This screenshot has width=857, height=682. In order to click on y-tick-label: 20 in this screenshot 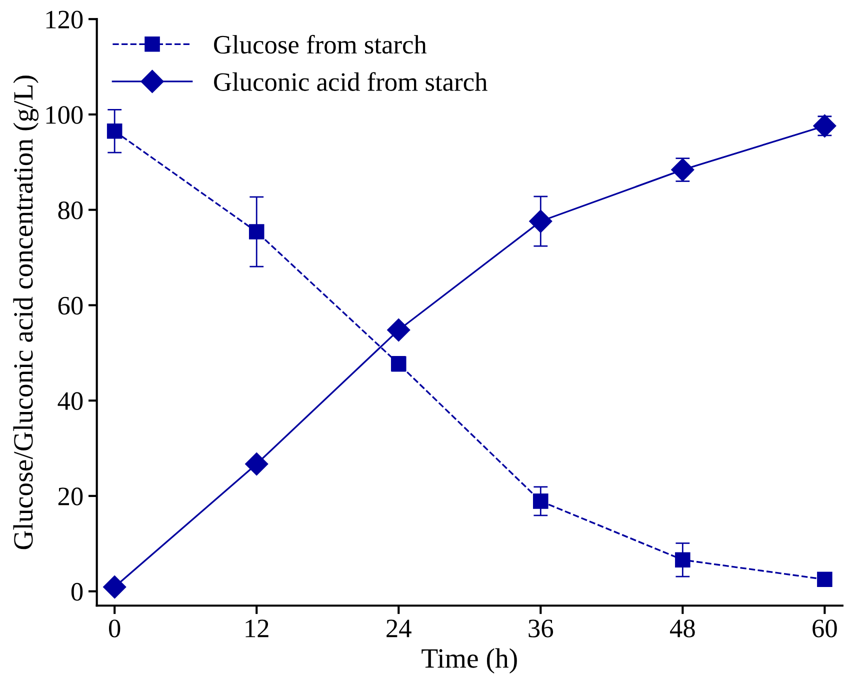, I will do `click(70, 497)`.